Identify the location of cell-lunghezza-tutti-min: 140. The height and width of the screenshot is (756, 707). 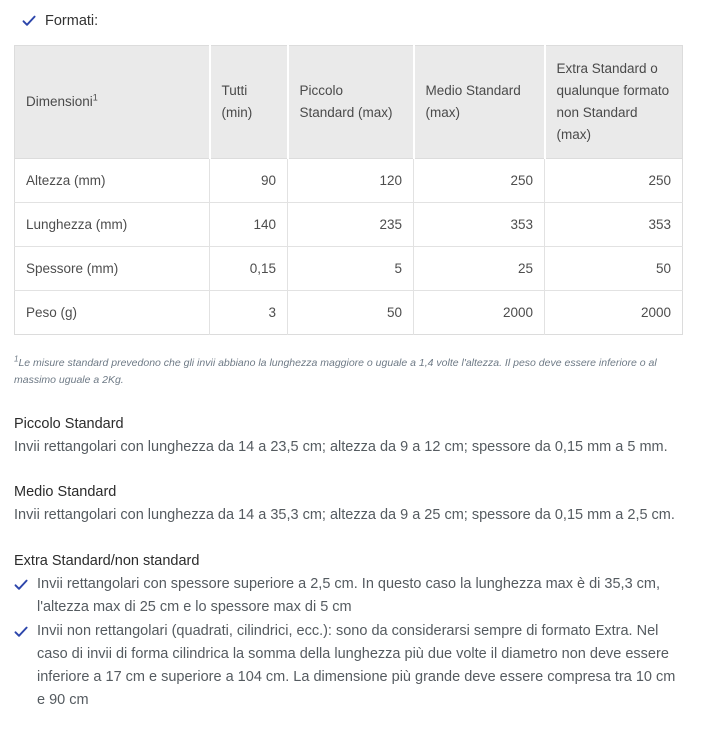
(248, 224).